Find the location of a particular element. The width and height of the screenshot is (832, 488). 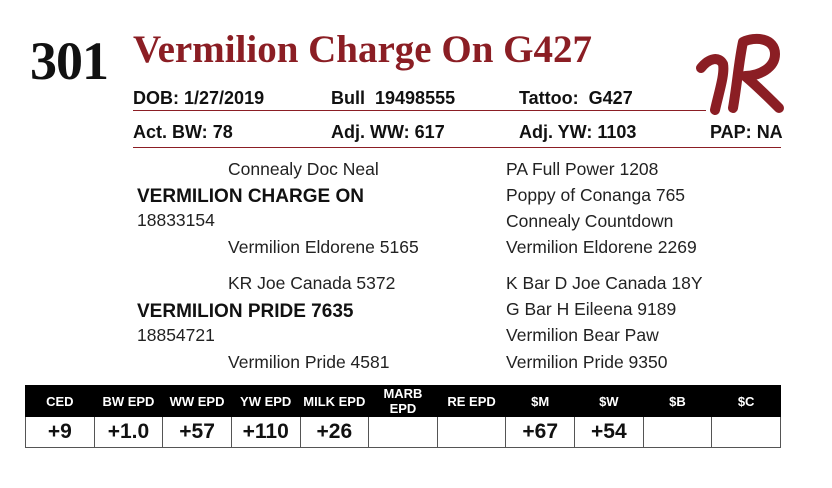

registration-number: 19498555 is located at coordinates (415, 98).